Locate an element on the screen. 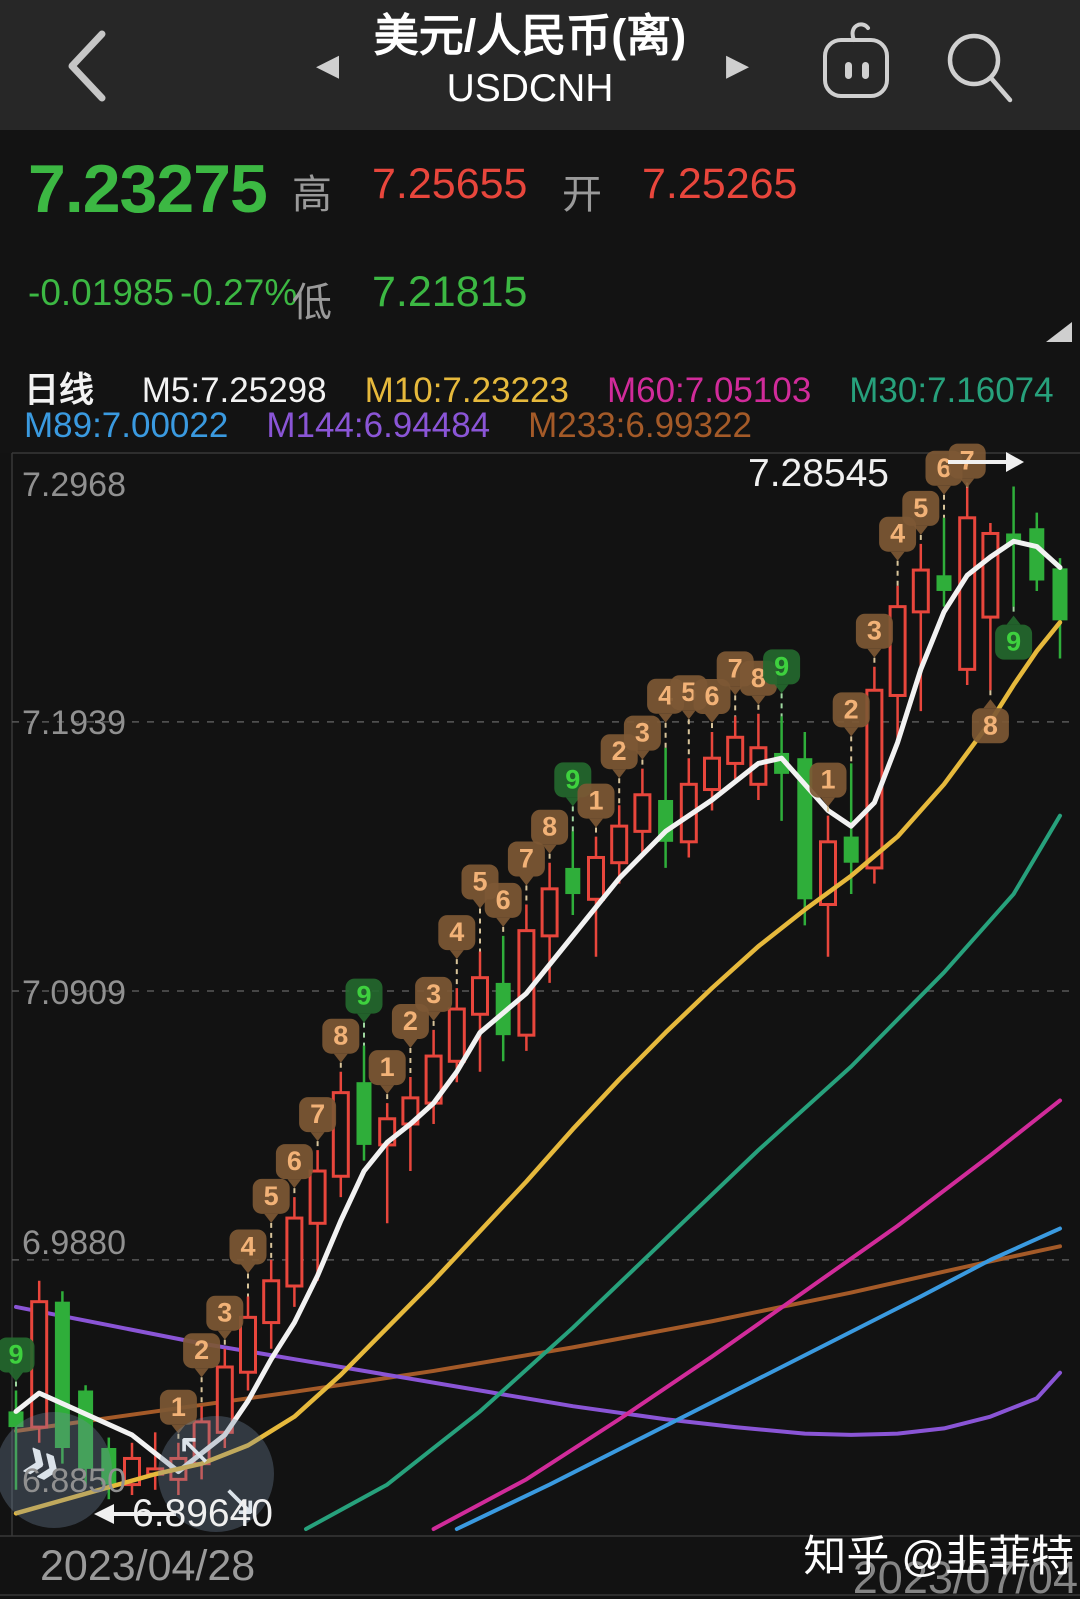 The height and width of the screenshot is (1599, 1080). low-arrow-head is located at coordinates (104, 1514).